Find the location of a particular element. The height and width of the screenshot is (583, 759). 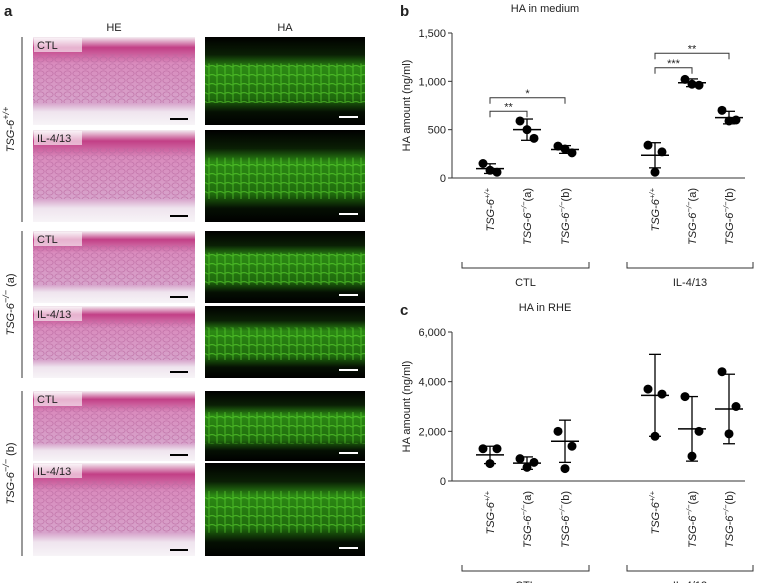

row-label: IL-4/13 is located at coordinates (54, 315).